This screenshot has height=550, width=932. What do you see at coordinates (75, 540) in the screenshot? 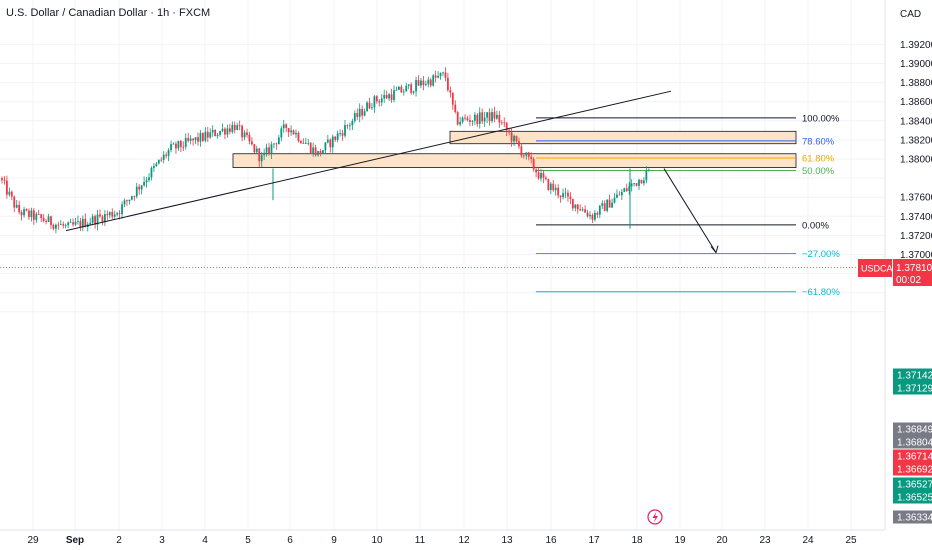
I see `x-tick-label: Sep` at bounding box center [75, 540].